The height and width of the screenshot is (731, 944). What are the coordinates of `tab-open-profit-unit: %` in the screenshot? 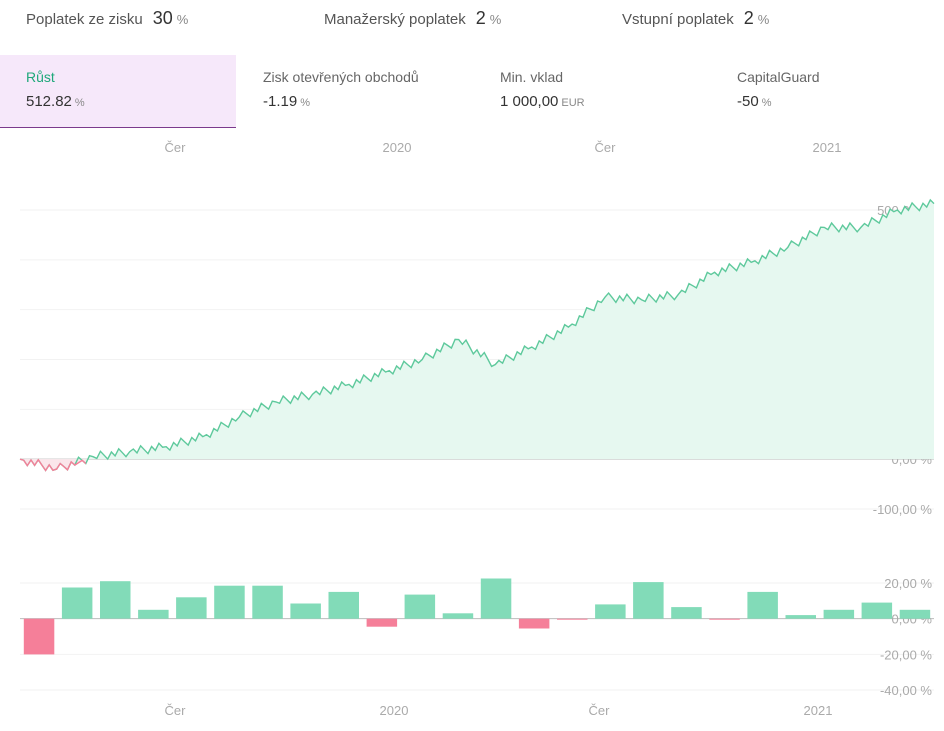 It's located at (305, 103).